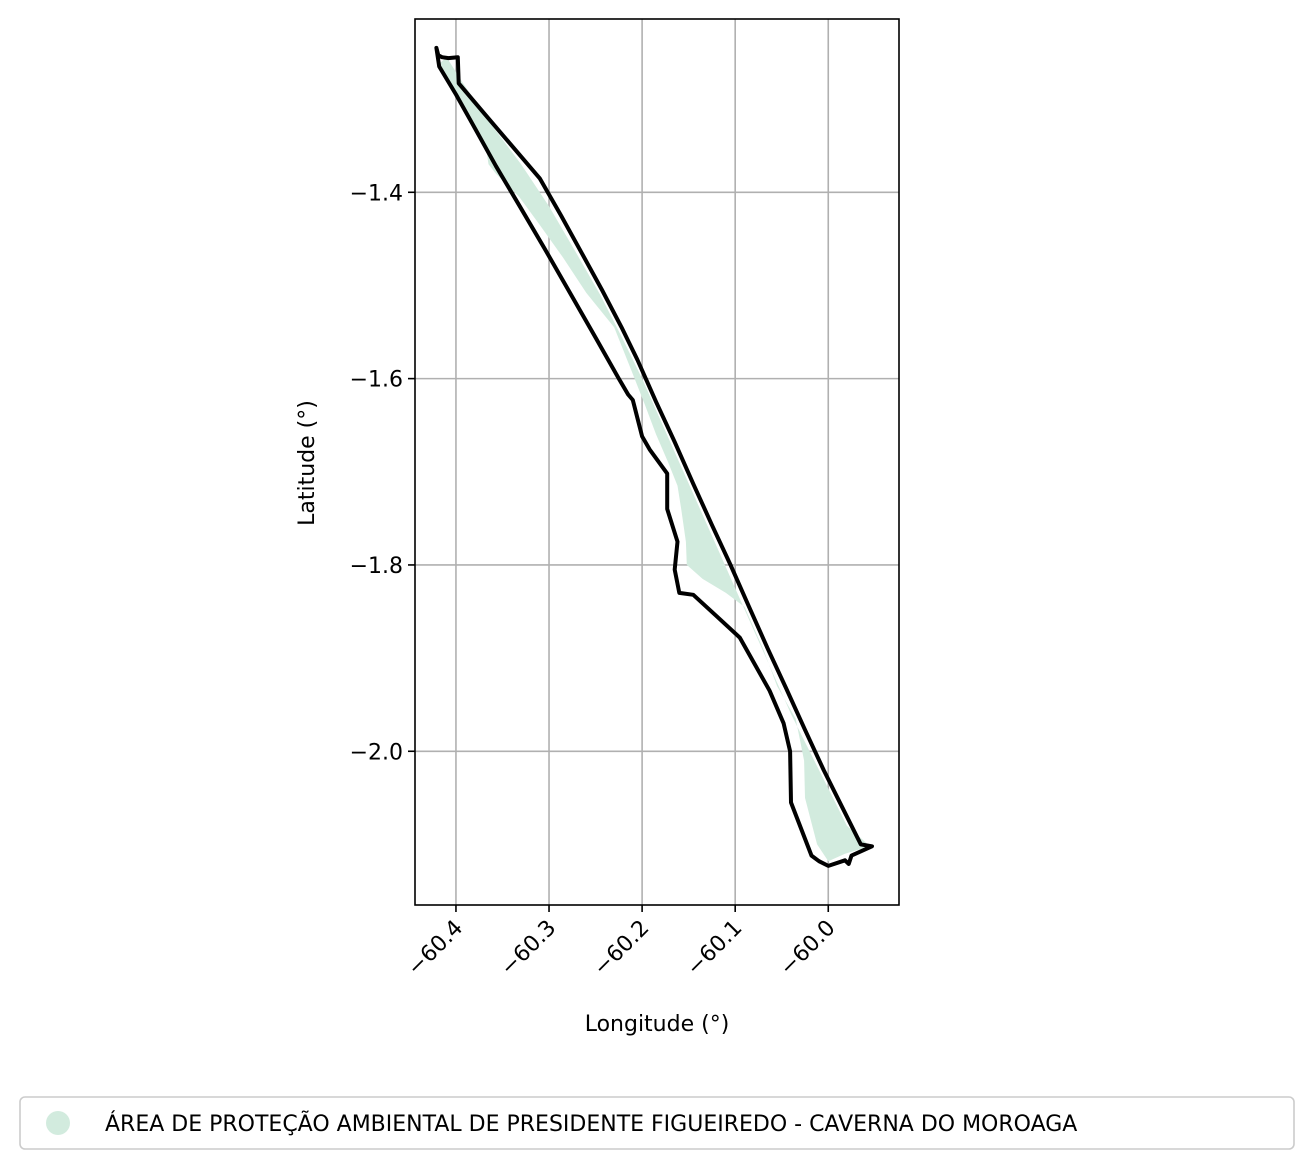 The image size is (1313, 1168). Describe the element at coordinates (657, 1024) in the screenshot. I see `x-axis-label: Longitude (°)` at that location.